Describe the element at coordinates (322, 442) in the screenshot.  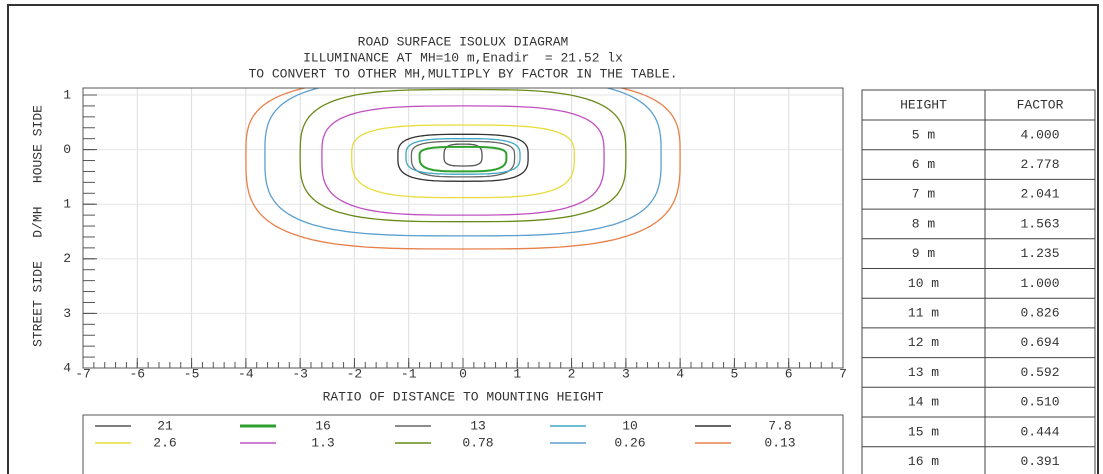
I see `legend-label: 1.3` at that location.